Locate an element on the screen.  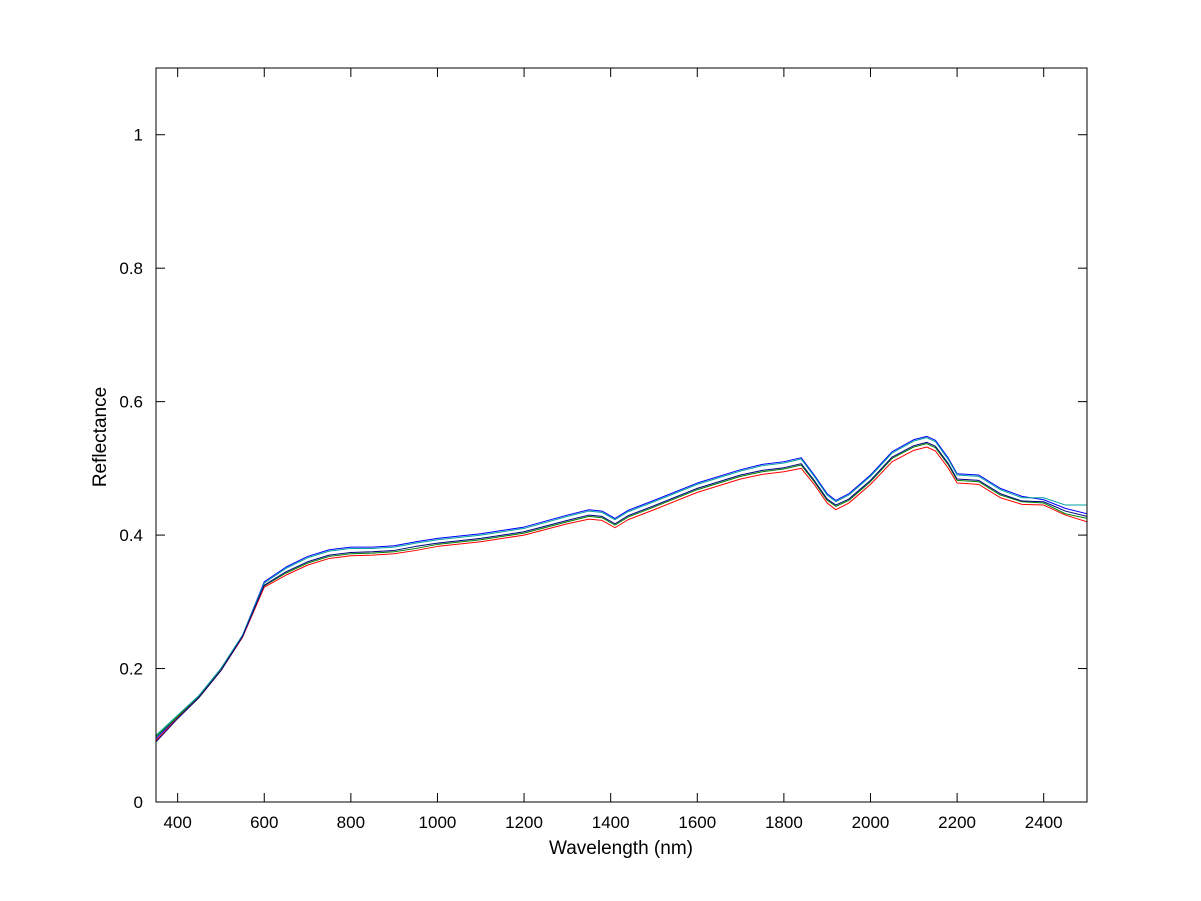
y-tick-label: 0.4 is located at coordinates (131, 535).